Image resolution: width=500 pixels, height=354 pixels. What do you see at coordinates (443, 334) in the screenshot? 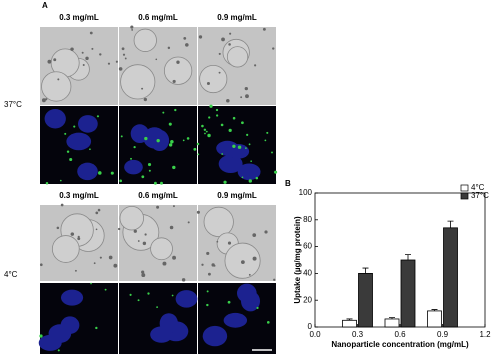
I see `x-tick-label: 0.9` at bounding box center [443, 334].